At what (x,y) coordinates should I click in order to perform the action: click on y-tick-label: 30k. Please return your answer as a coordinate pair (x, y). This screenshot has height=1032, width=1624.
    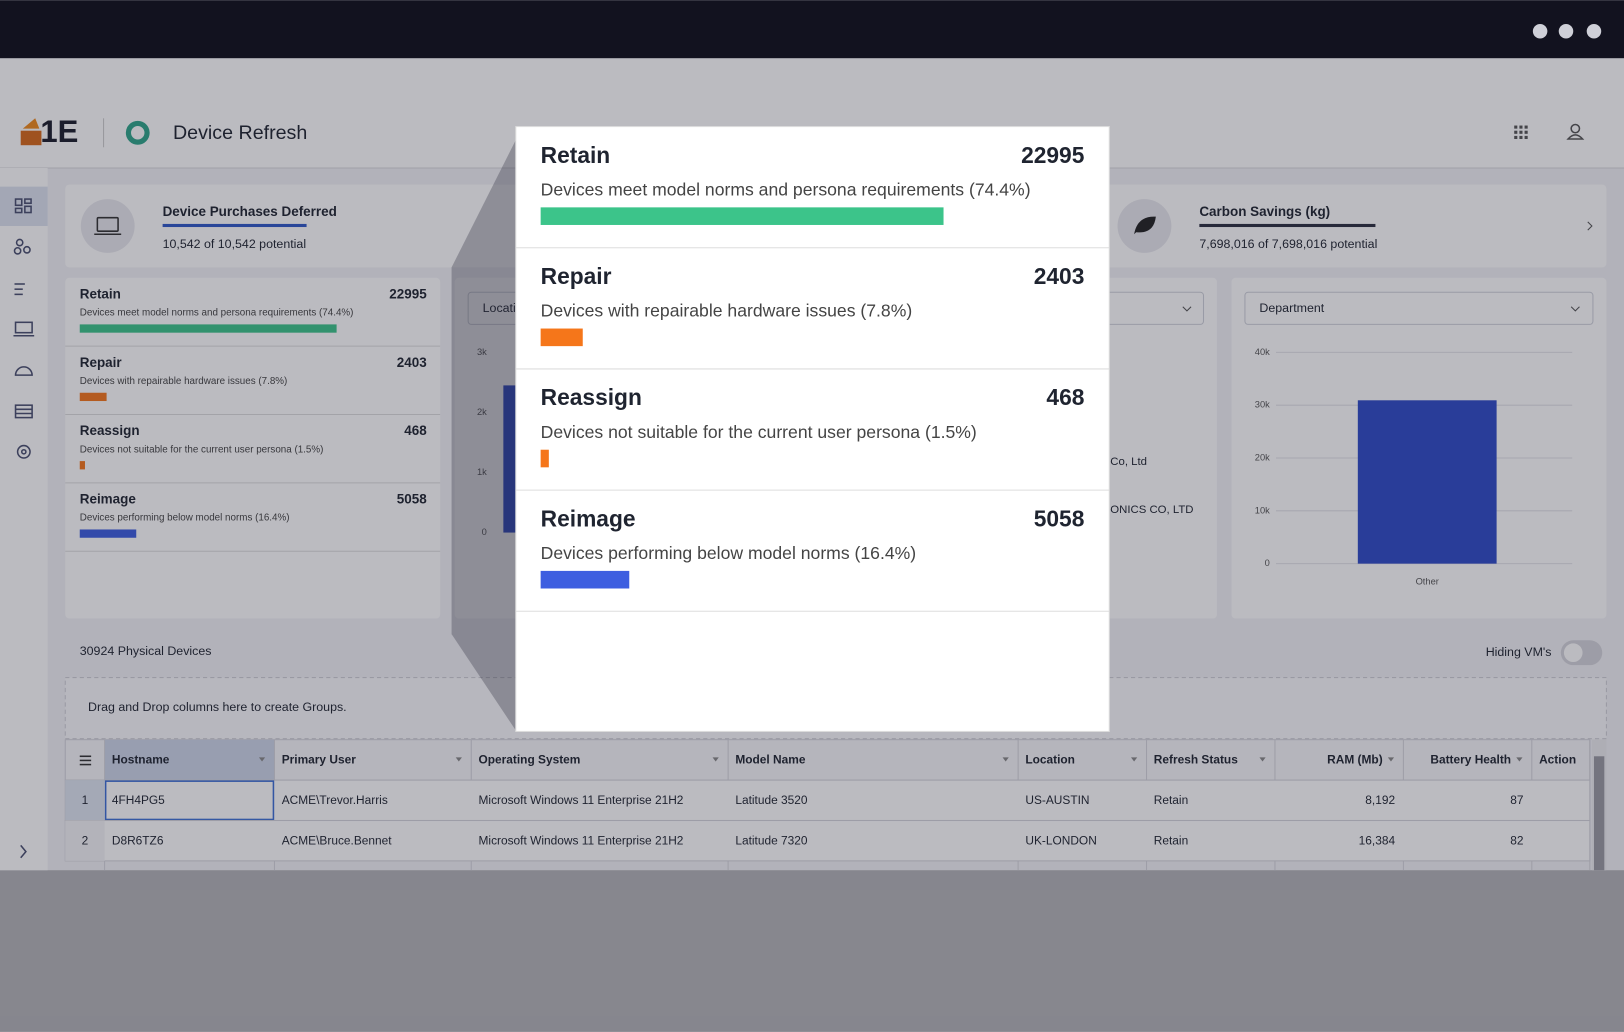
    Looking at the image, I should click on (1262, 405).